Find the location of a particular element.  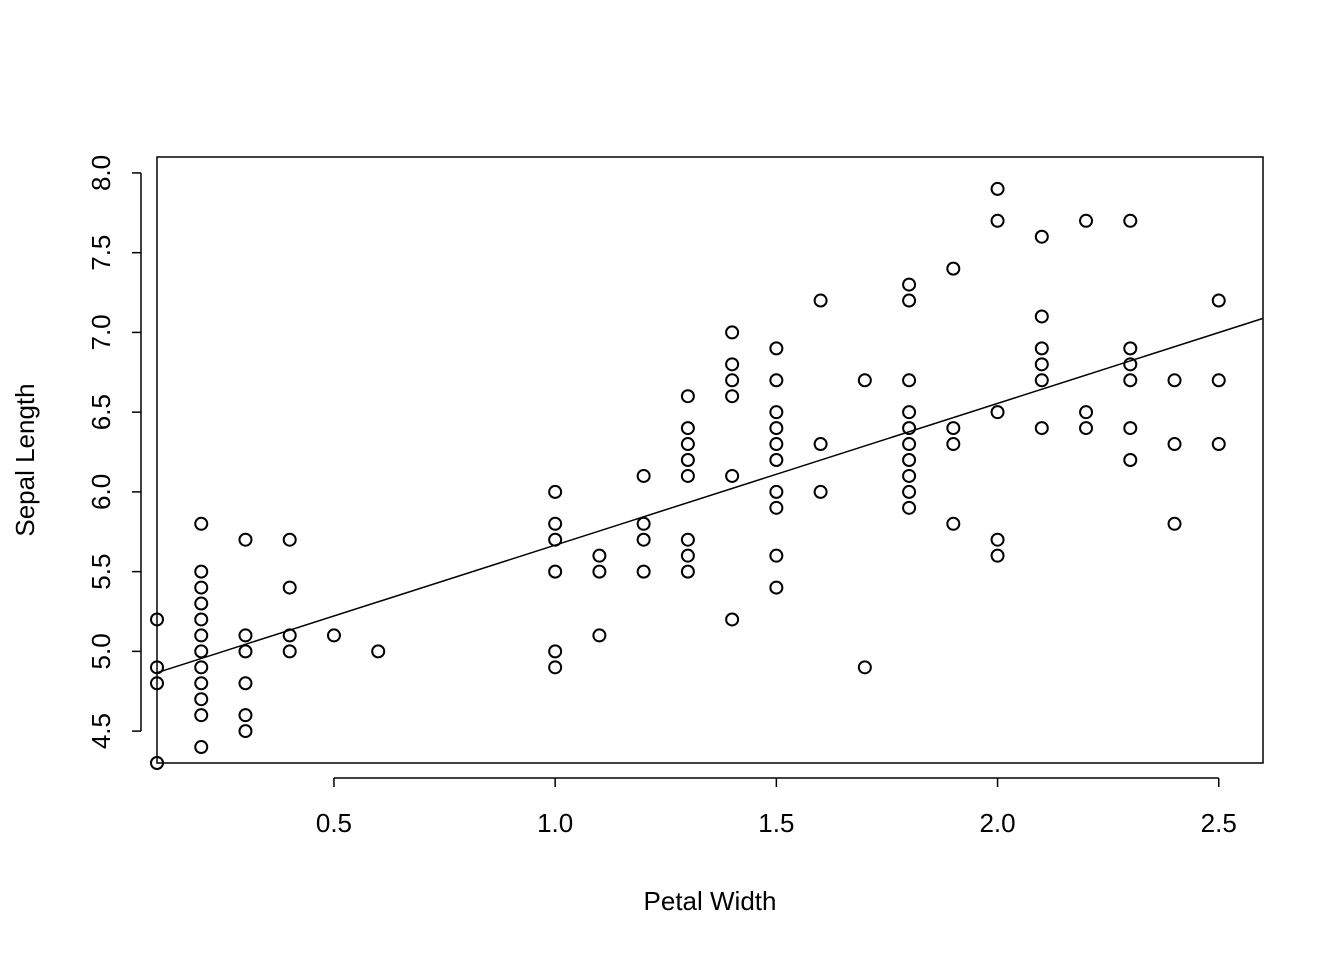

x-tick-label: 0.5 is located at coordinates (334, 823).